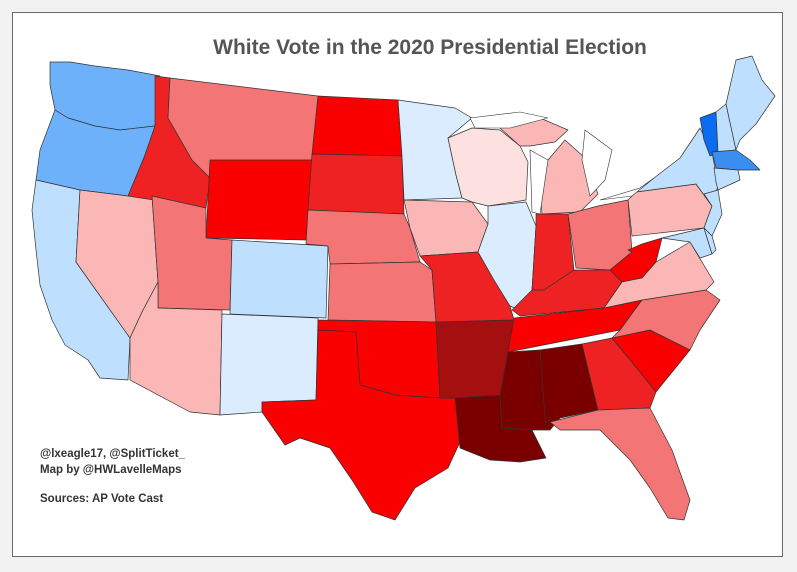 The height and width of the screenshot is (572, 797). Describe the element at coordinates (750, 103) in the screenshot. I see `state-me` at that location.